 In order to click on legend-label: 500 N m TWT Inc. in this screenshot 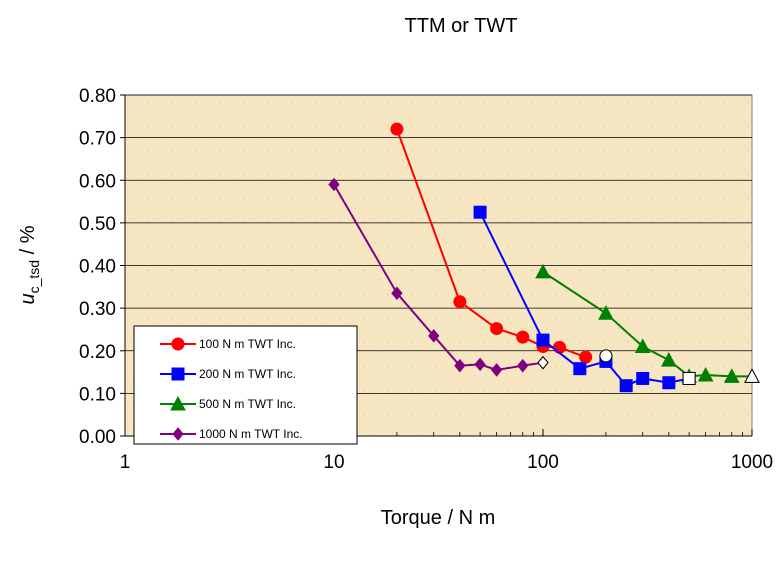, I will do `click(247, 404)`.